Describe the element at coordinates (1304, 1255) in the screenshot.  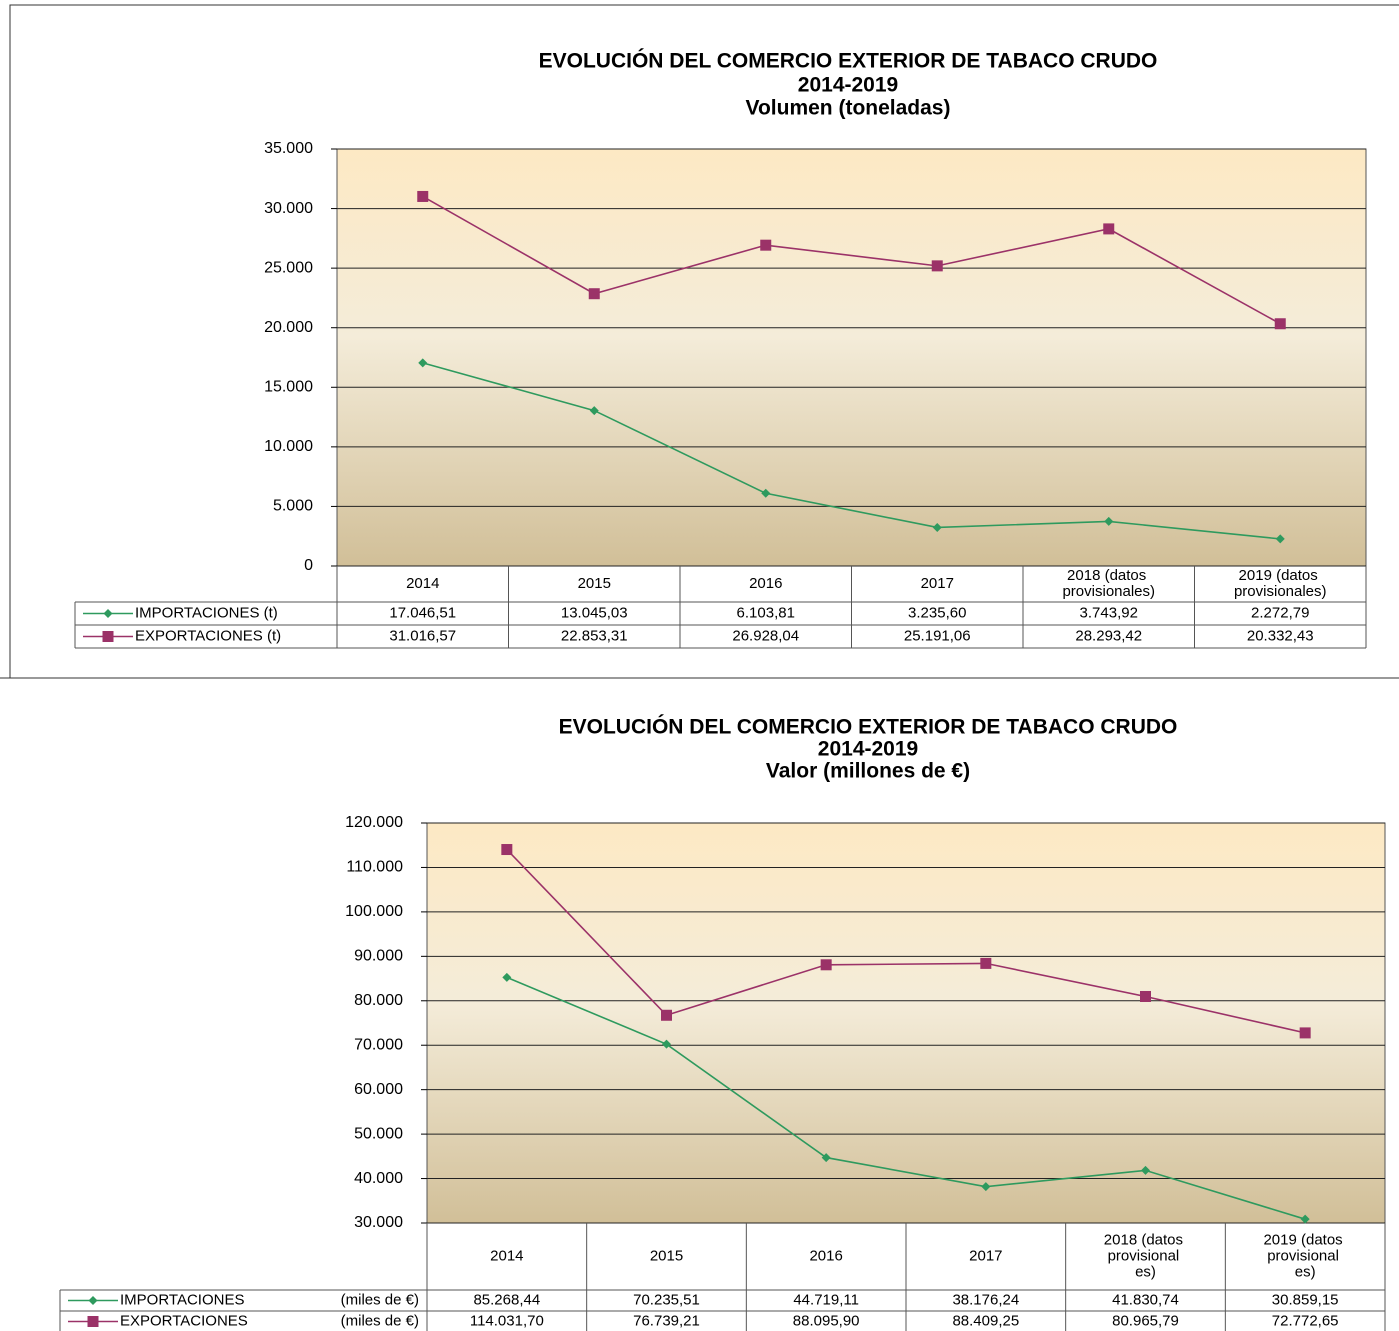
I see `x-tick-label: 2019 (datos provisional es)` at that location.